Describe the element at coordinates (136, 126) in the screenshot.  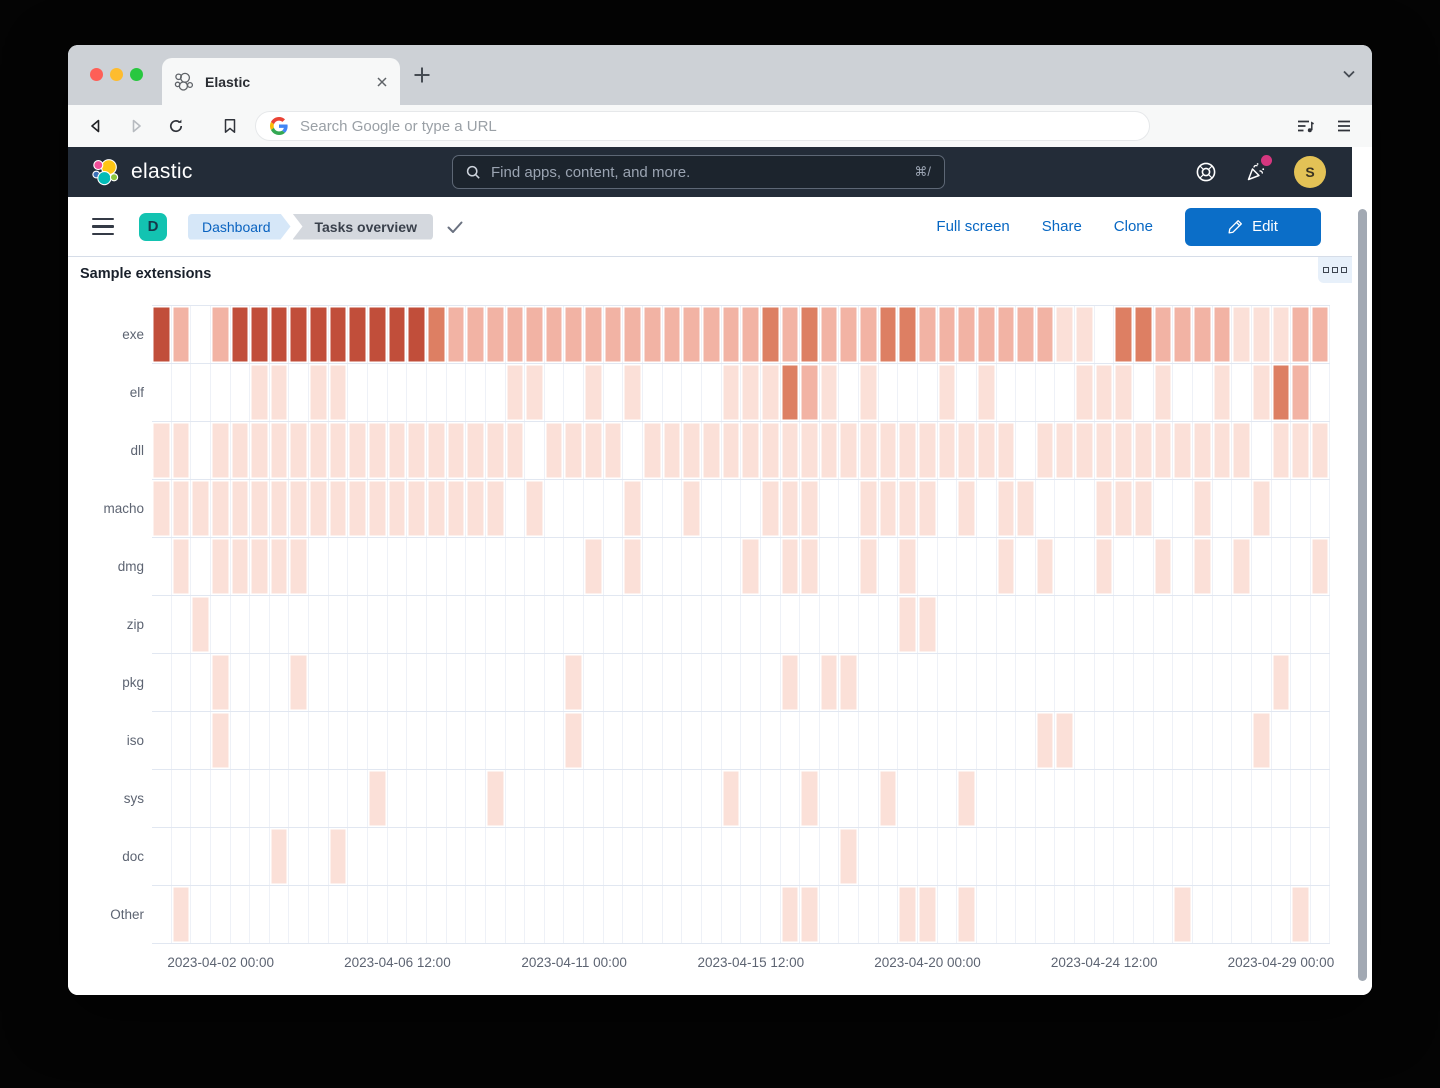
I see `forward-icon` at that location.